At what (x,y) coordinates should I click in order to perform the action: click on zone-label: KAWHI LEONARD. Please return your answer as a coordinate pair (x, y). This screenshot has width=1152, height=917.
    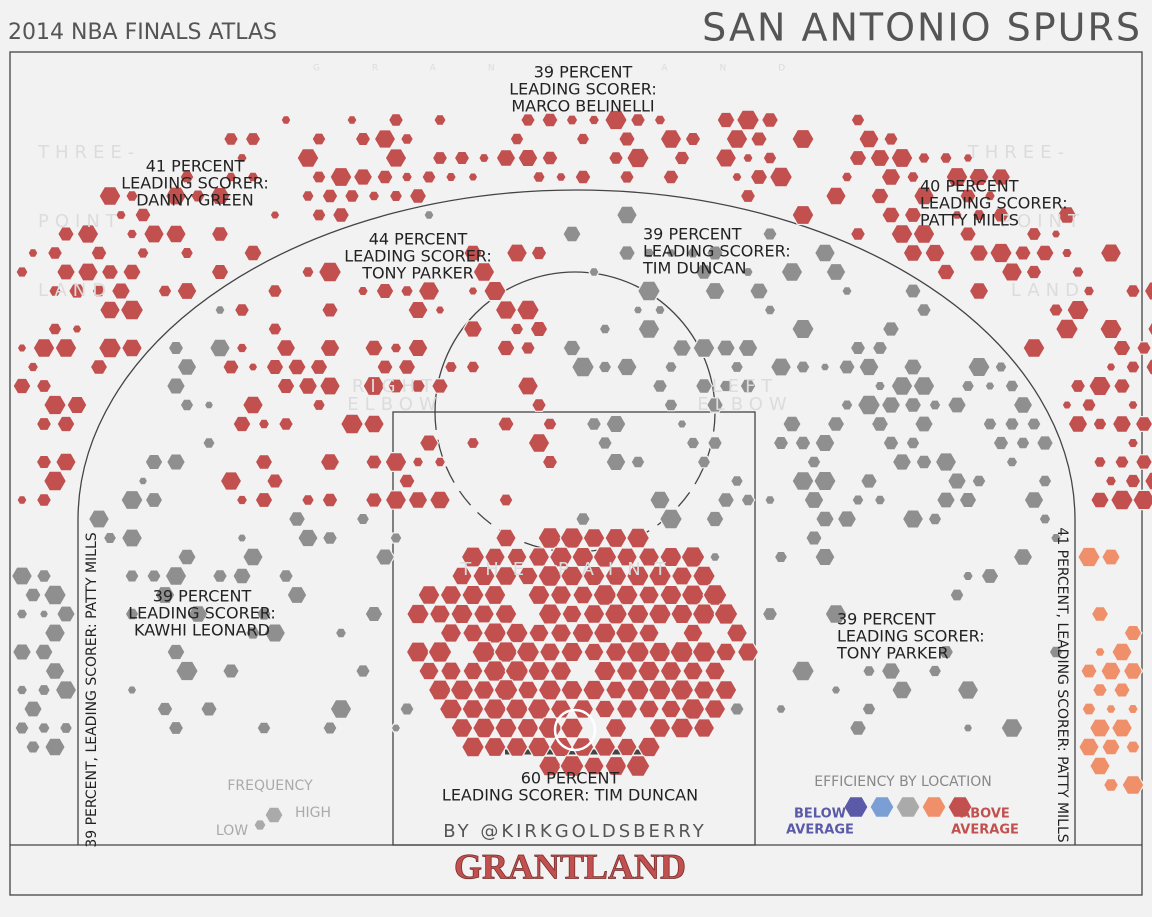
    Looking at the image, I should click on (202, 630).